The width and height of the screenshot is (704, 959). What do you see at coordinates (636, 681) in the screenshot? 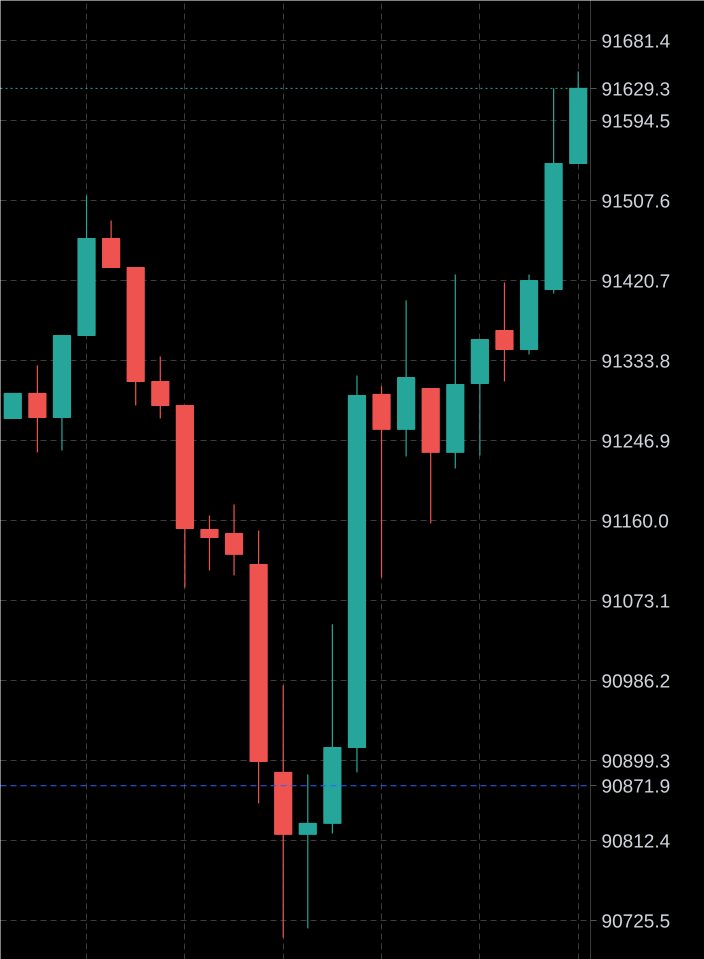
I see `y-tick-label: 90986.2` at bounding box center [636, 681].